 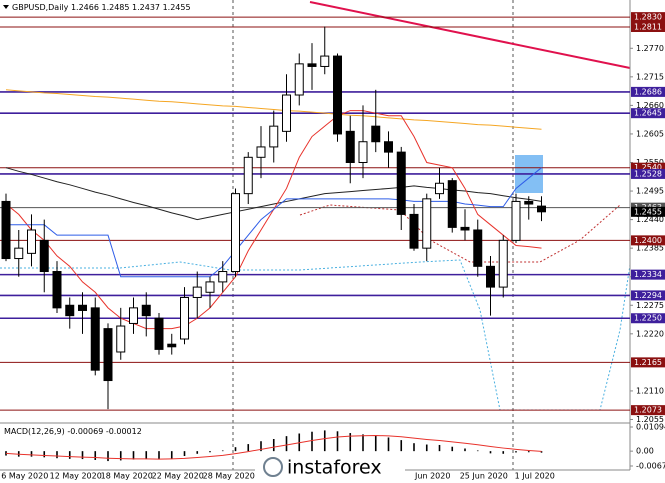 I want to click on macd-title: MACD(12,26,9) -0.00069 -0.00012, so click(x=73, y=431).